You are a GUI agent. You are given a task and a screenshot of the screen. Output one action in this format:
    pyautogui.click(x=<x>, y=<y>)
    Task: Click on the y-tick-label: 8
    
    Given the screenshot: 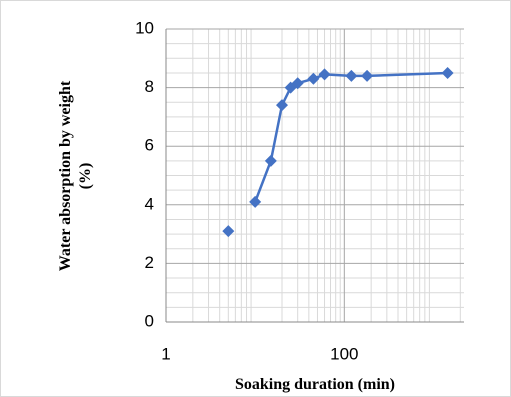 What is the action you would take?
    pyautogui.click(x=149, y=86)
    